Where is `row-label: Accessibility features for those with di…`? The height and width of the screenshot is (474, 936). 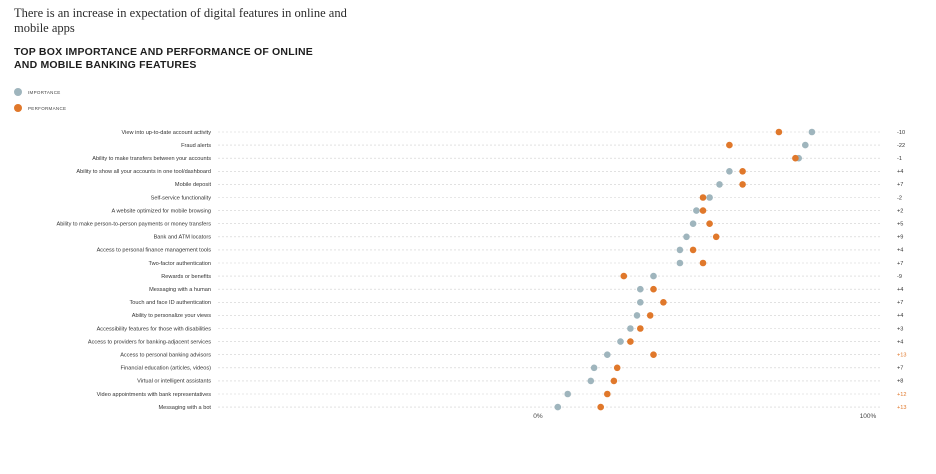
row-label: Accessibility features for those with di… is located at coordinates (154, 329).